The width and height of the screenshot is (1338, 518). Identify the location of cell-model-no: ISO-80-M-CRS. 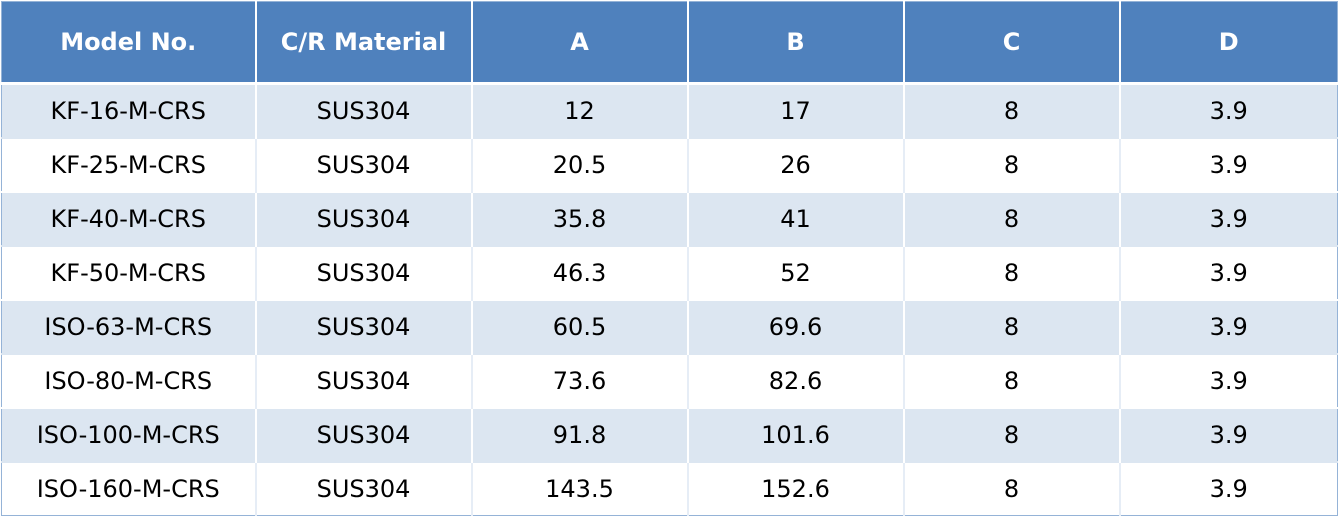
(128, 380).